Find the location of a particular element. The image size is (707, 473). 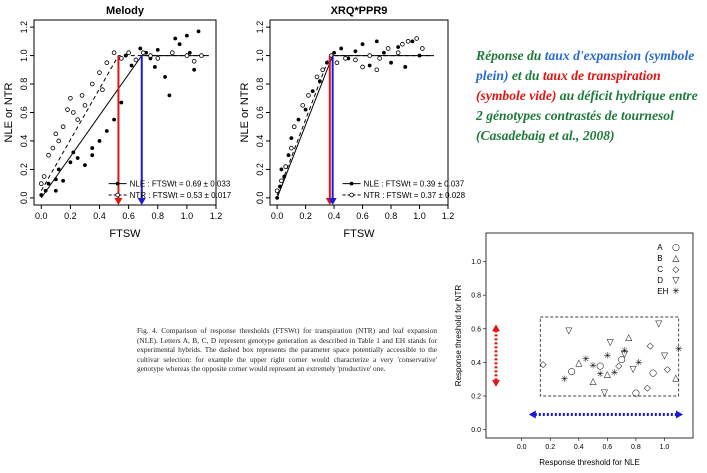

y-tick-label: 0.8 is located at coordinates (476, 296).